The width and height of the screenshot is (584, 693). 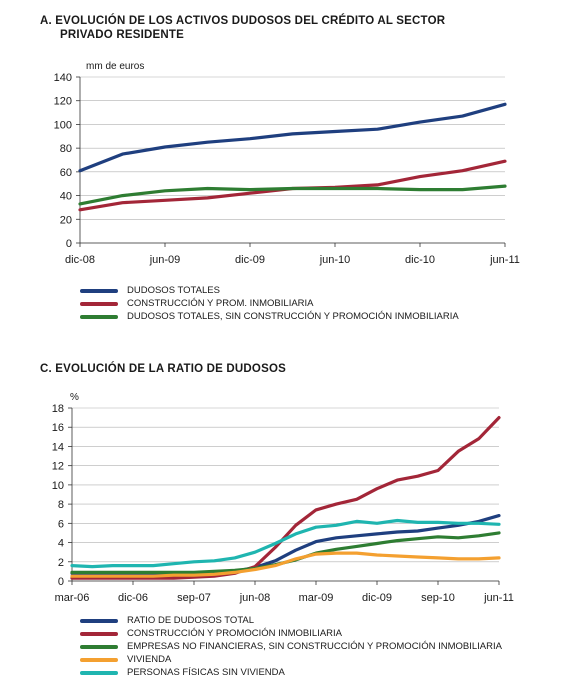 What do you see at coordinates (235, 633) in the screenshot?
I see `c-legend-label: CONSTRUCCIÓN Y PROMOCIÓN INMOBILIARIA` at bounding box center [235, 633].